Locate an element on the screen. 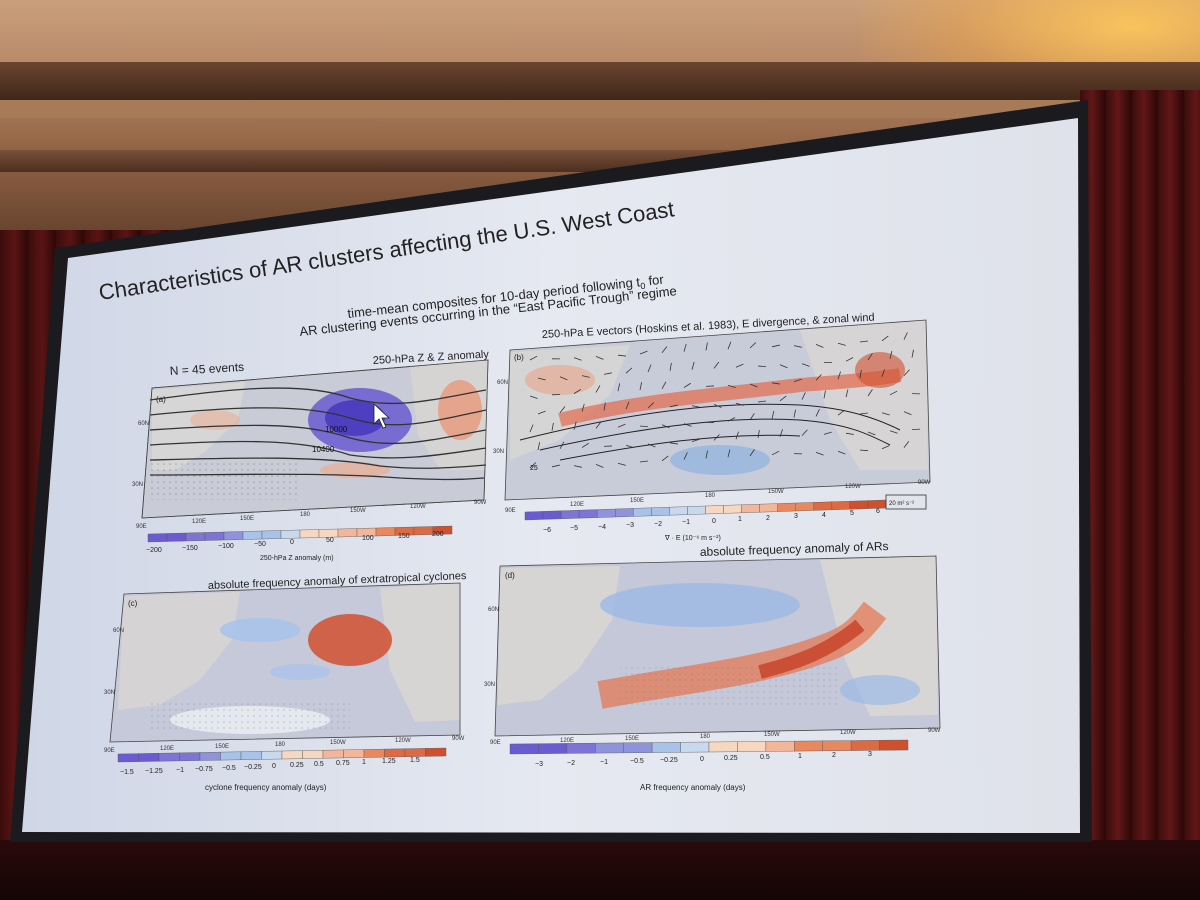 The height and width of the screenshot is (900, 1200). ceiling-beam-lower is located at coordinates (600, 161).